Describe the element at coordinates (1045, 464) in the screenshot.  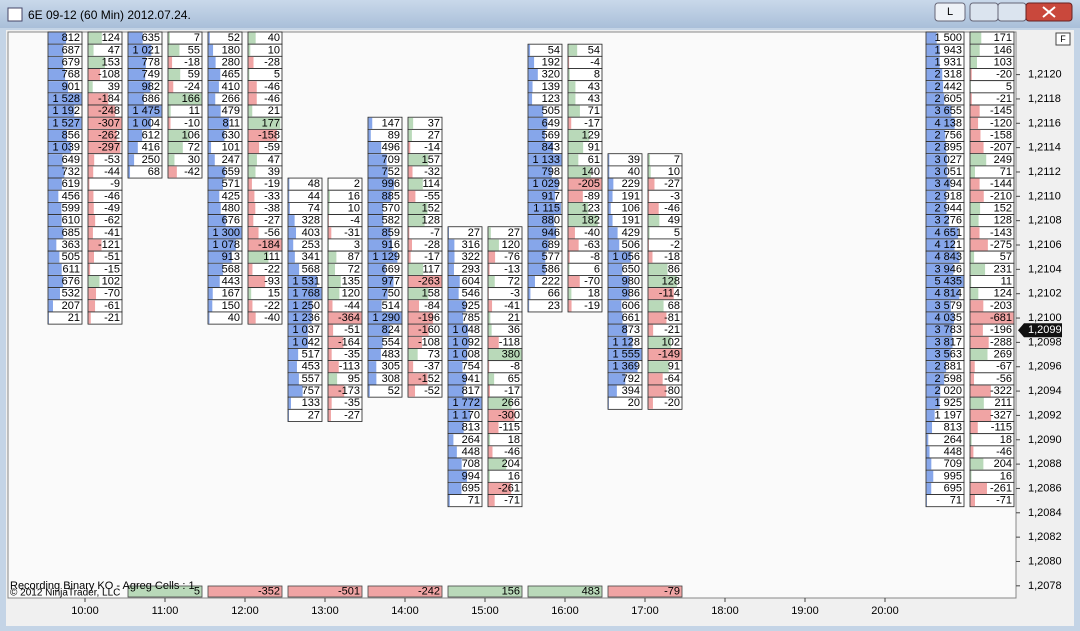
I see `y-tick-label: 1,2088` at that location.